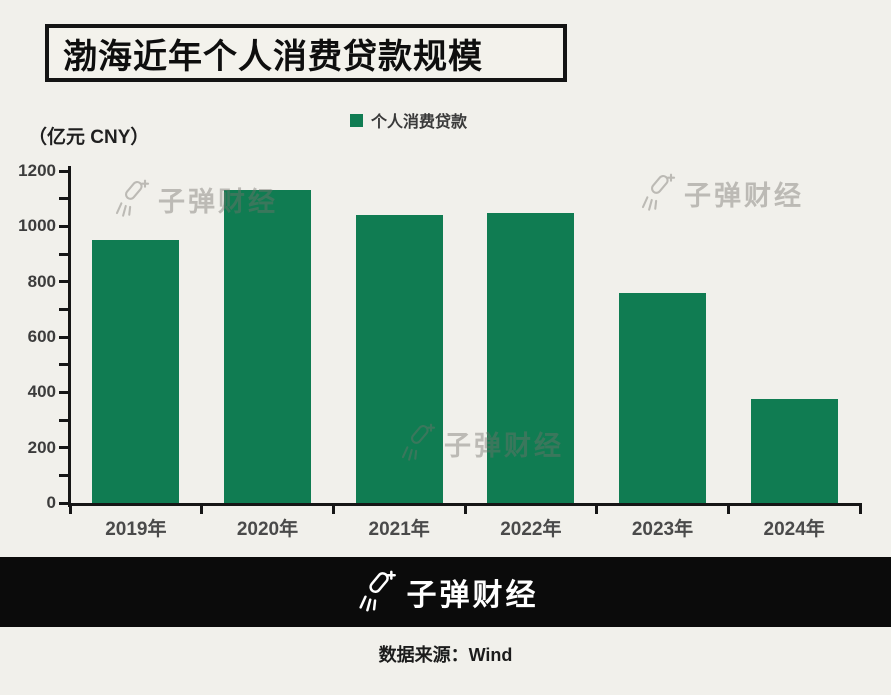  I want to click on x-axis-label: 2020年, so click(267, 529).